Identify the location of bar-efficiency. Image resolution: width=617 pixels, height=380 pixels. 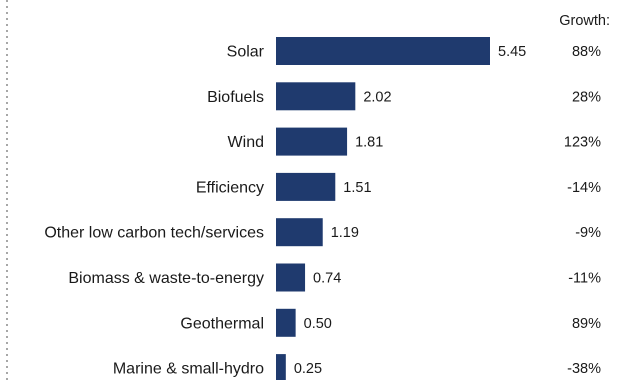
(306, 186).